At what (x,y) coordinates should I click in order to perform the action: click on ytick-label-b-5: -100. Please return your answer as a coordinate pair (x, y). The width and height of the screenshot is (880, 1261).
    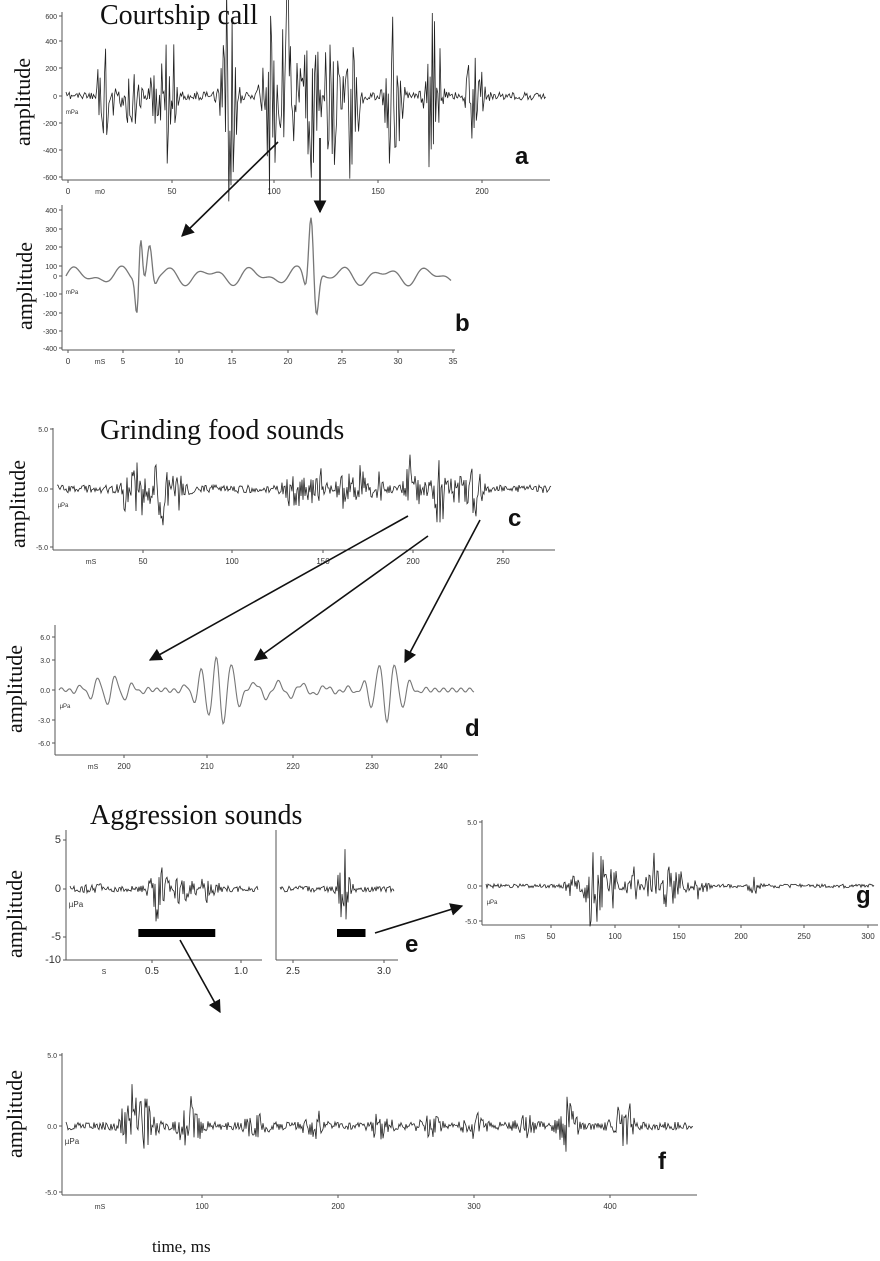
    Looking at the image, I should click on (50, 295).